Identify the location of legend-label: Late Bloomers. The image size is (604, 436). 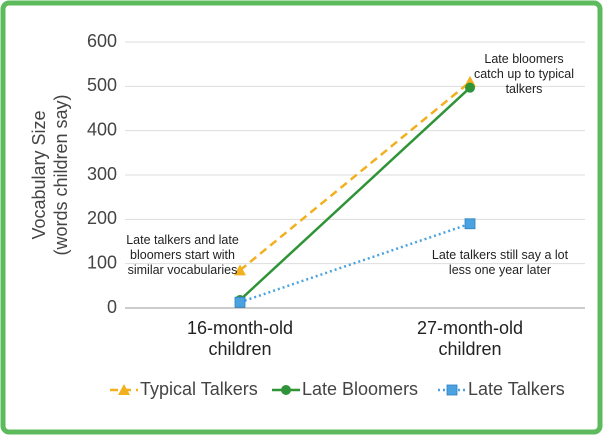
(360, 389).